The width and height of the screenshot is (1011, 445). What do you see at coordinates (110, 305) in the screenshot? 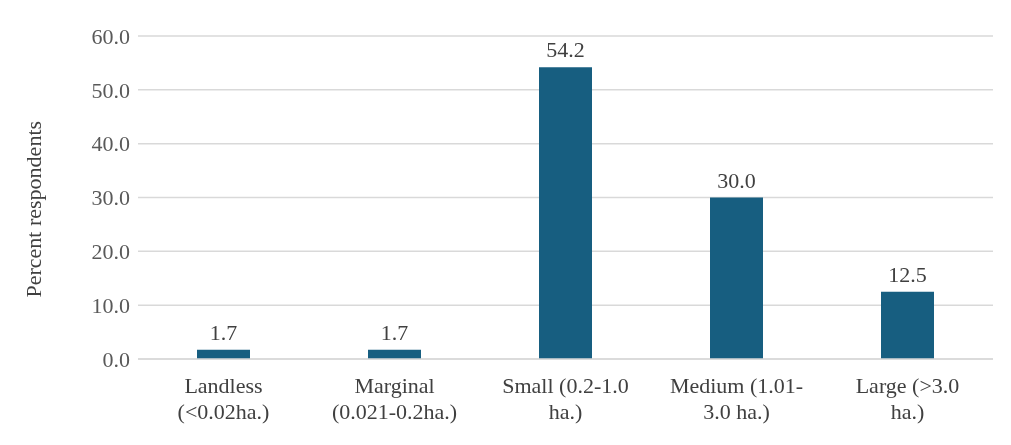
I see `y-tick-label: 10.0` at bounding box center [110, 305].